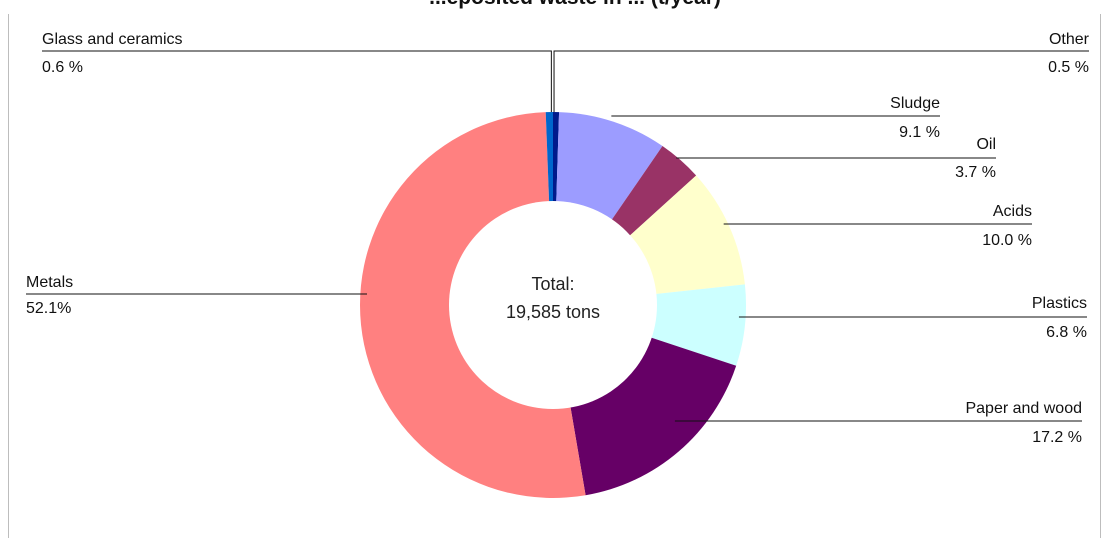 This screenshot has width=1109, height=538. What do you see at coordinates (553, 312) in the screenshot?
I see `center-label-line2: 19,585 tons` at bounding box center [553, 312].